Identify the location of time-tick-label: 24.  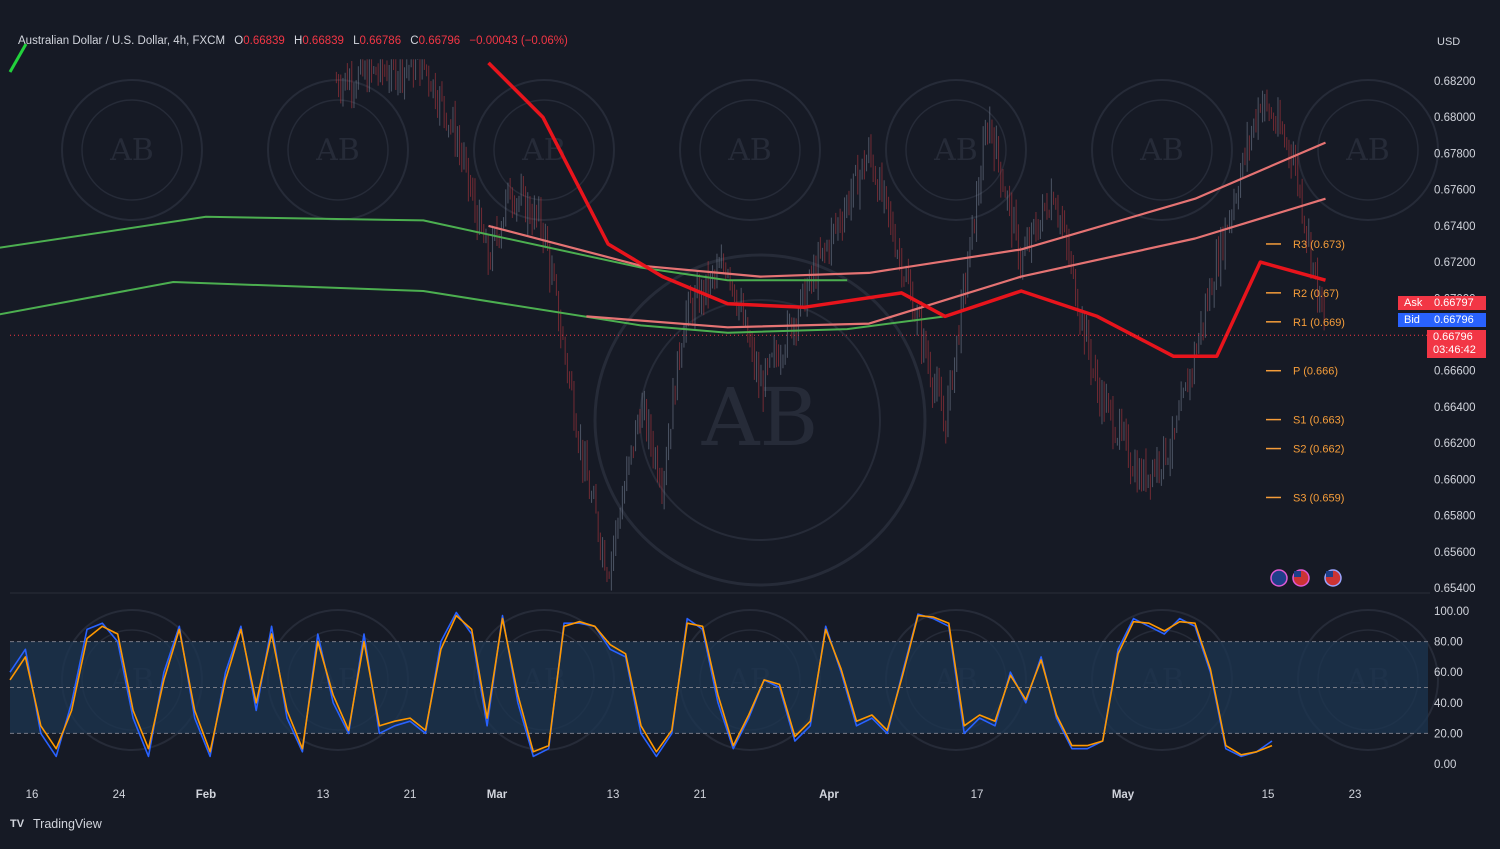
(119, 795).